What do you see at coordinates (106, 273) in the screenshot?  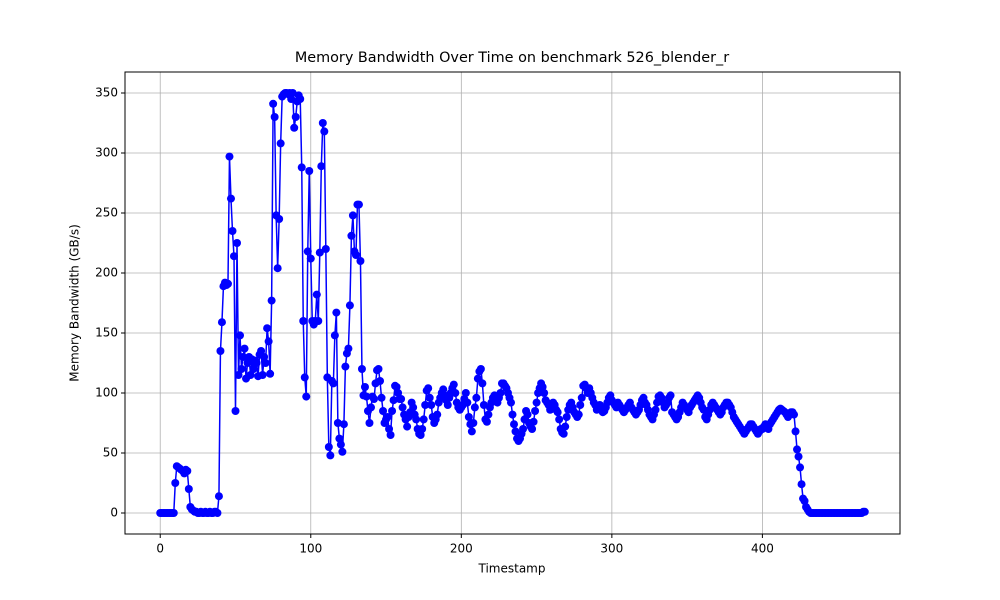 I see `y-tick-label: 200` at bounding box center [106, 273].